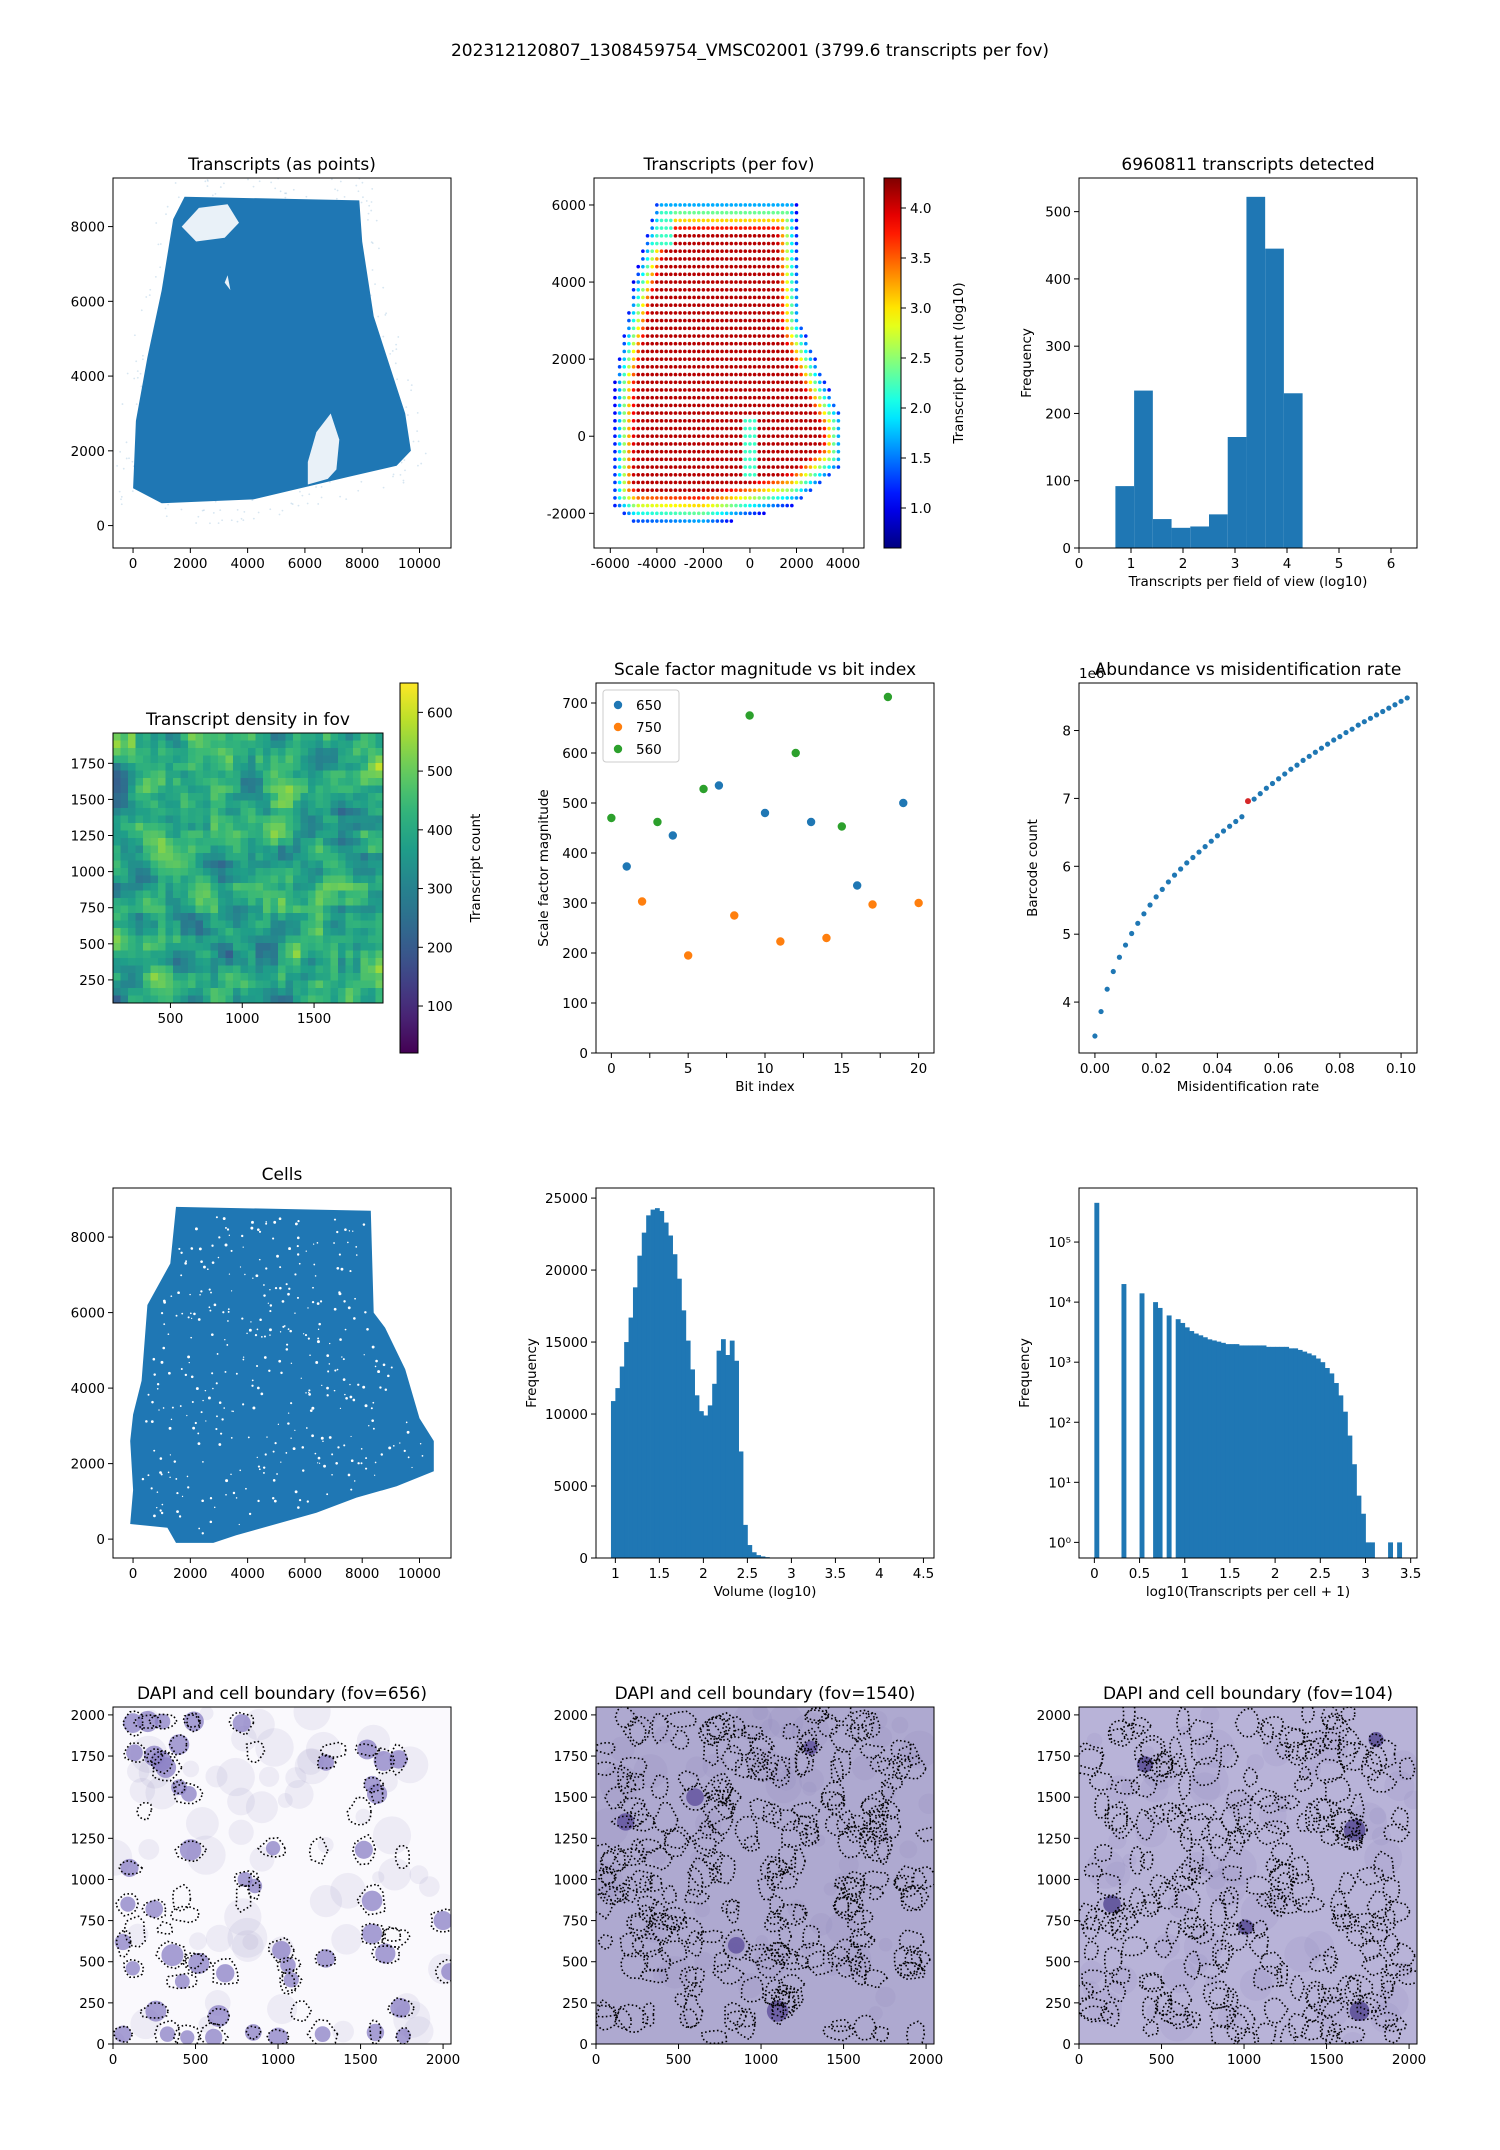 The image size is (1500, 2150). What do you see at coordinates (305, 1574) in the screenshot?
I see `x-tick-label: 6000` at bounding box center [305, 1574].